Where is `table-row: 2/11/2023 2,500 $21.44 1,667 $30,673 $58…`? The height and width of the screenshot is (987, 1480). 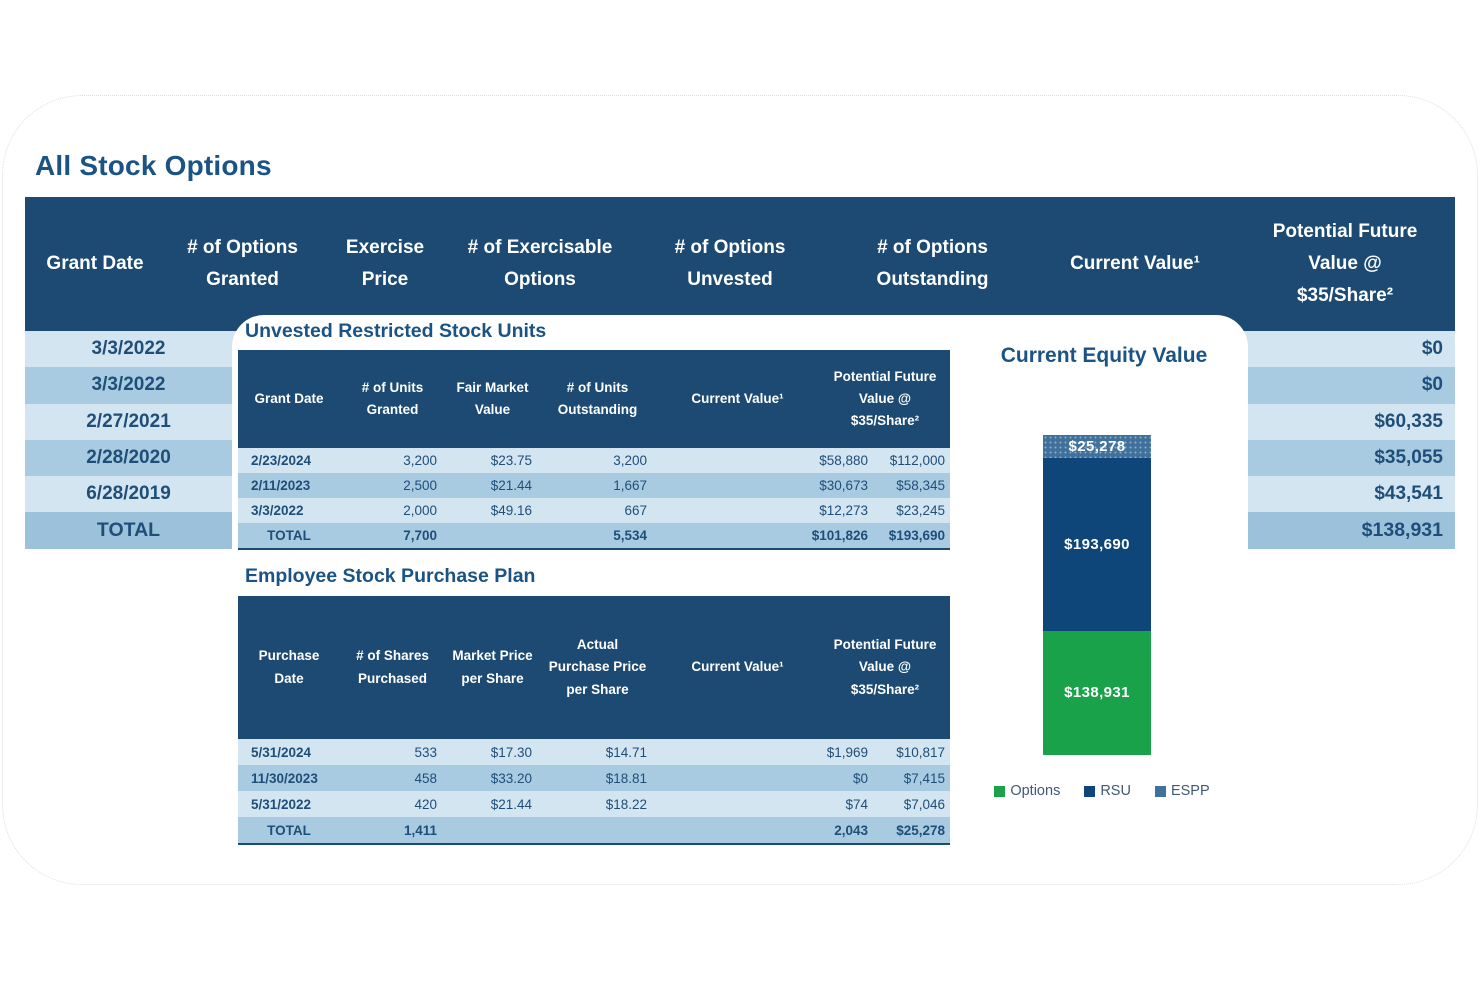 table-row: 2/11/2023 2,500 $21.44 1,667 $30,673 $58… is located at coordinates (594, 485).